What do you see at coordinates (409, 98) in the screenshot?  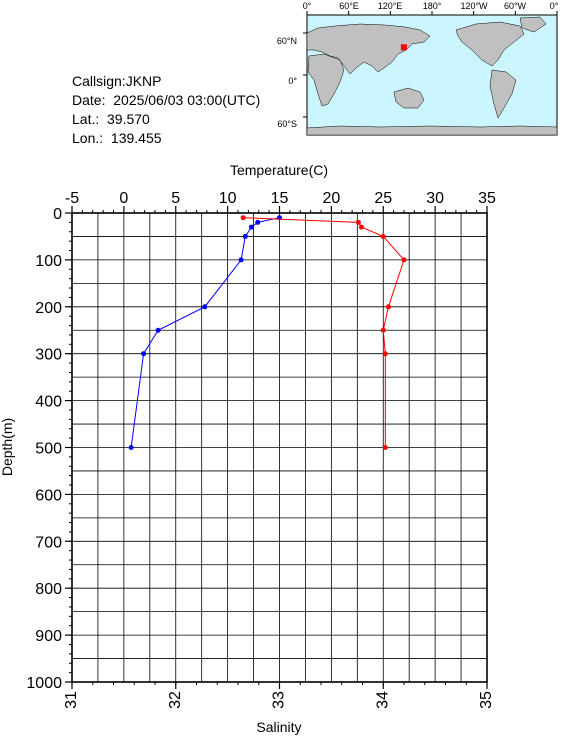 I see `map-land-australia` at bounding box center [409, 98].